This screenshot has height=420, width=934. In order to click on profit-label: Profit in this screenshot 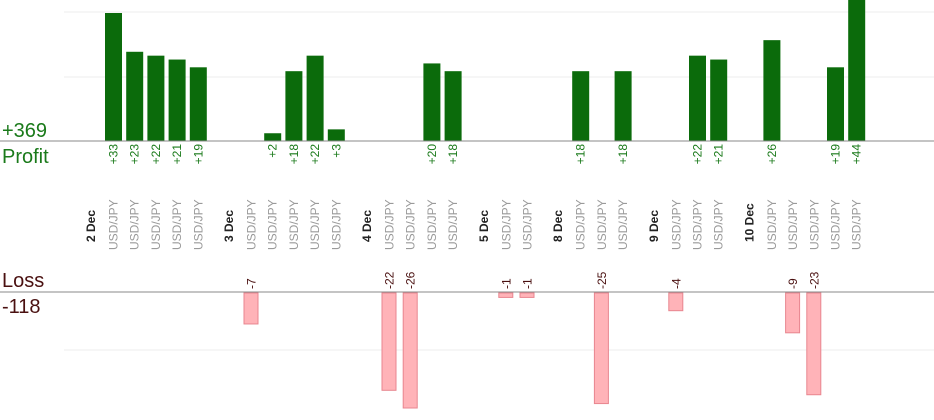, I will do `click(25, 157)`.